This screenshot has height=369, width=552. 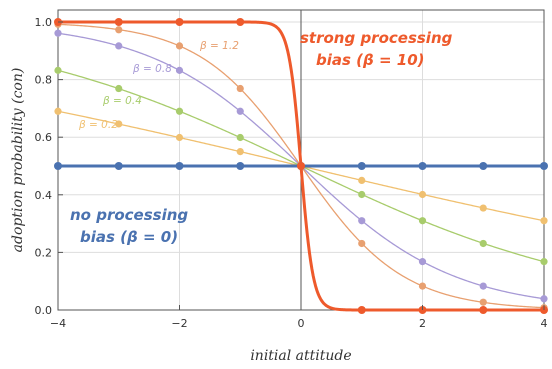 I want to click on x-axis-title: initial attitude, so click(x=300, y=356).